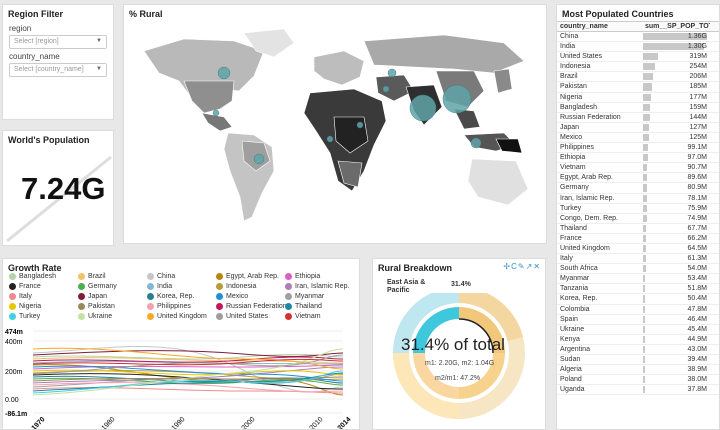 This screenshot has width=720, height=430. I want to click on legend-item: Italy, so click(20, 296).